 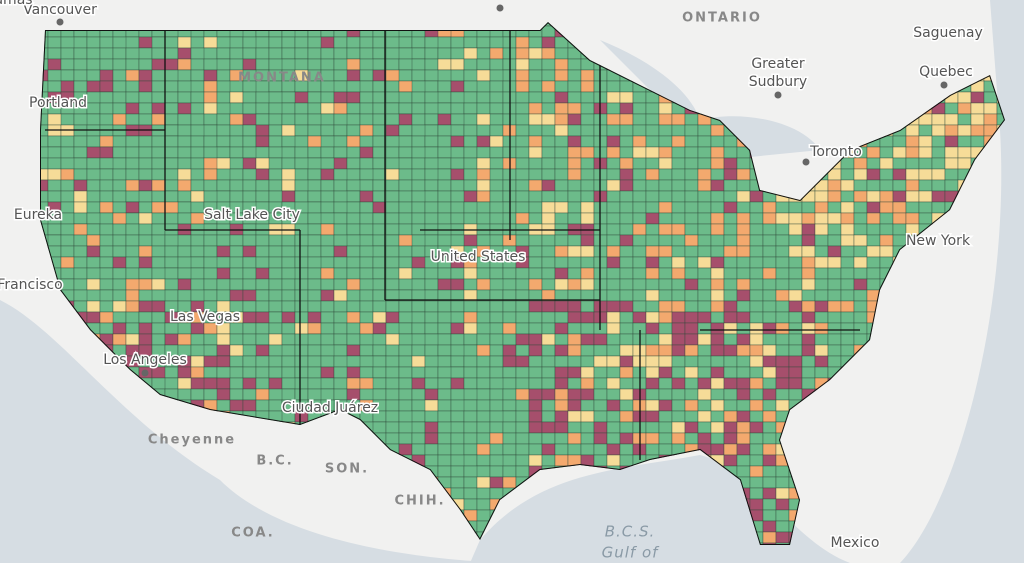 I want to click on place-label: United States, so click(x=478, y=257).